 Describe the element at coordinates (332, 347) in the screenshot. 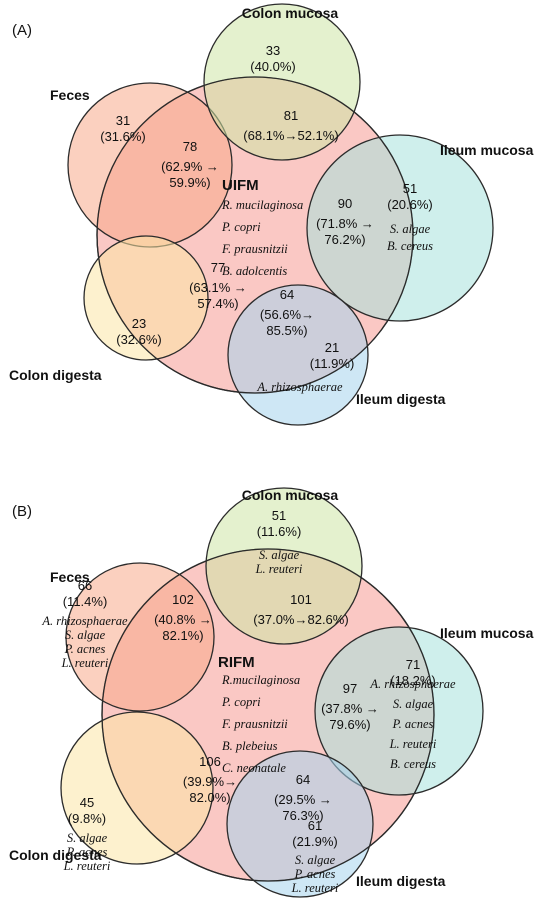

I see `unique-count: 21` at that location.